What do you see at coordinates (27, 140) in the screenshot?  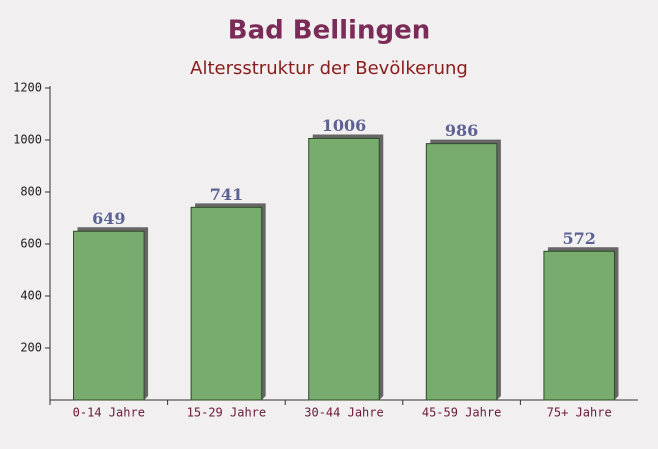 I see `y-tick-label: 1000` at bounding box center [27, 140].